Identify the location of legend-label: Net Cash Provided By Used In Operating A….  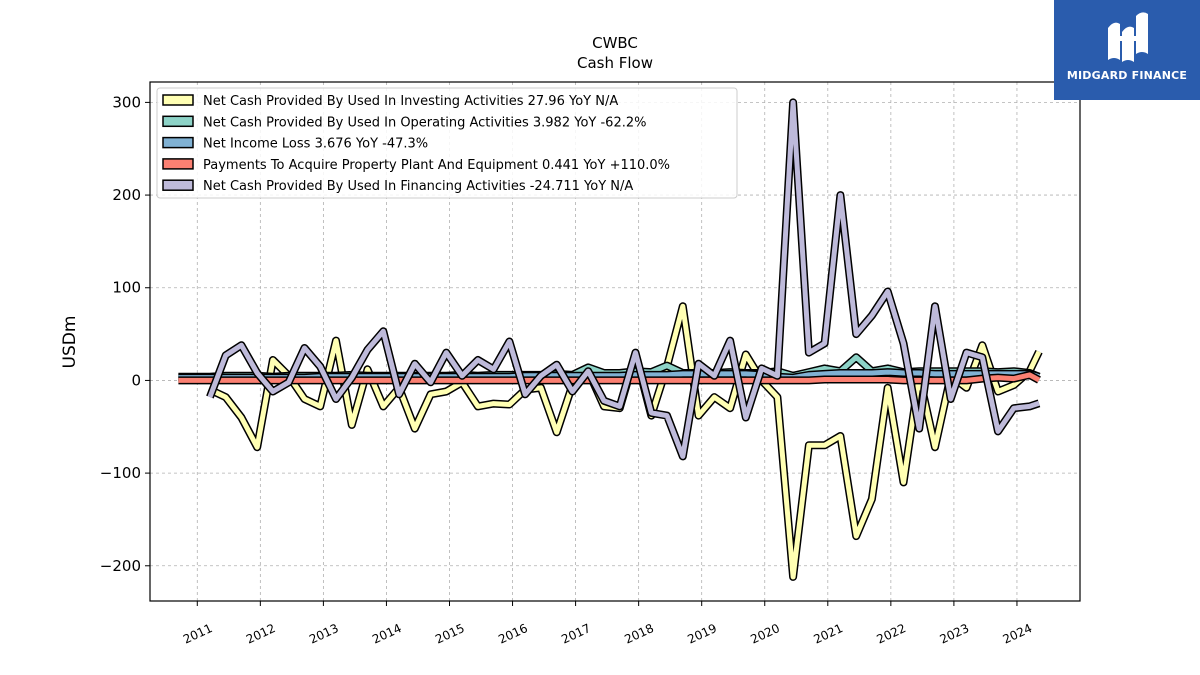
(424, 122).